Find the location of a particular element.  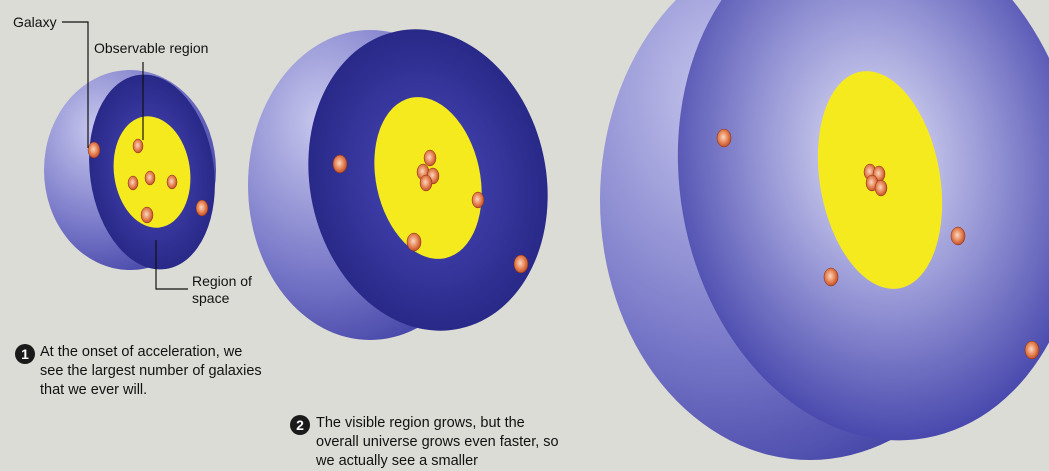

step-2-number: 2 is located at coordinates (300, 425).